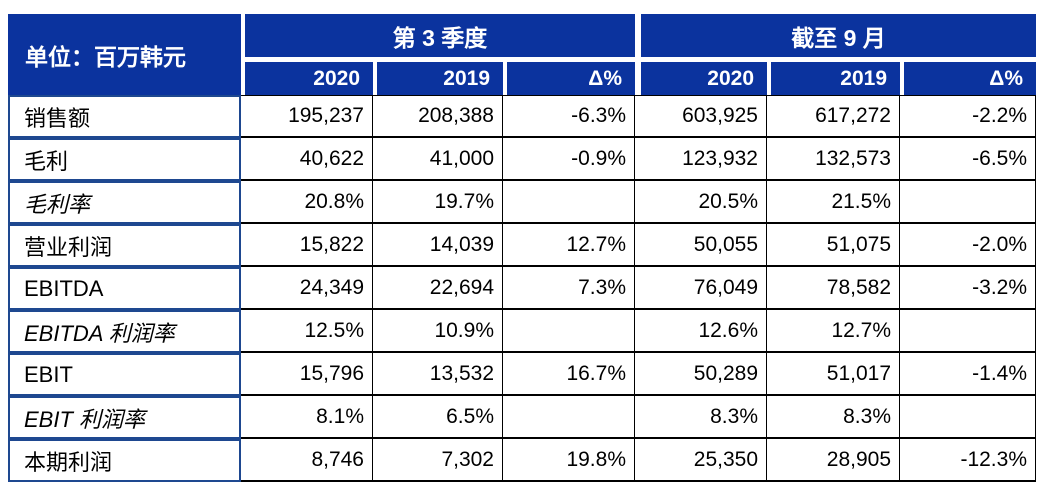 Image resolution: width=1046 pixels, height=493 pixels. I want to click on data-cell: -6.3%, so click(569, 116).